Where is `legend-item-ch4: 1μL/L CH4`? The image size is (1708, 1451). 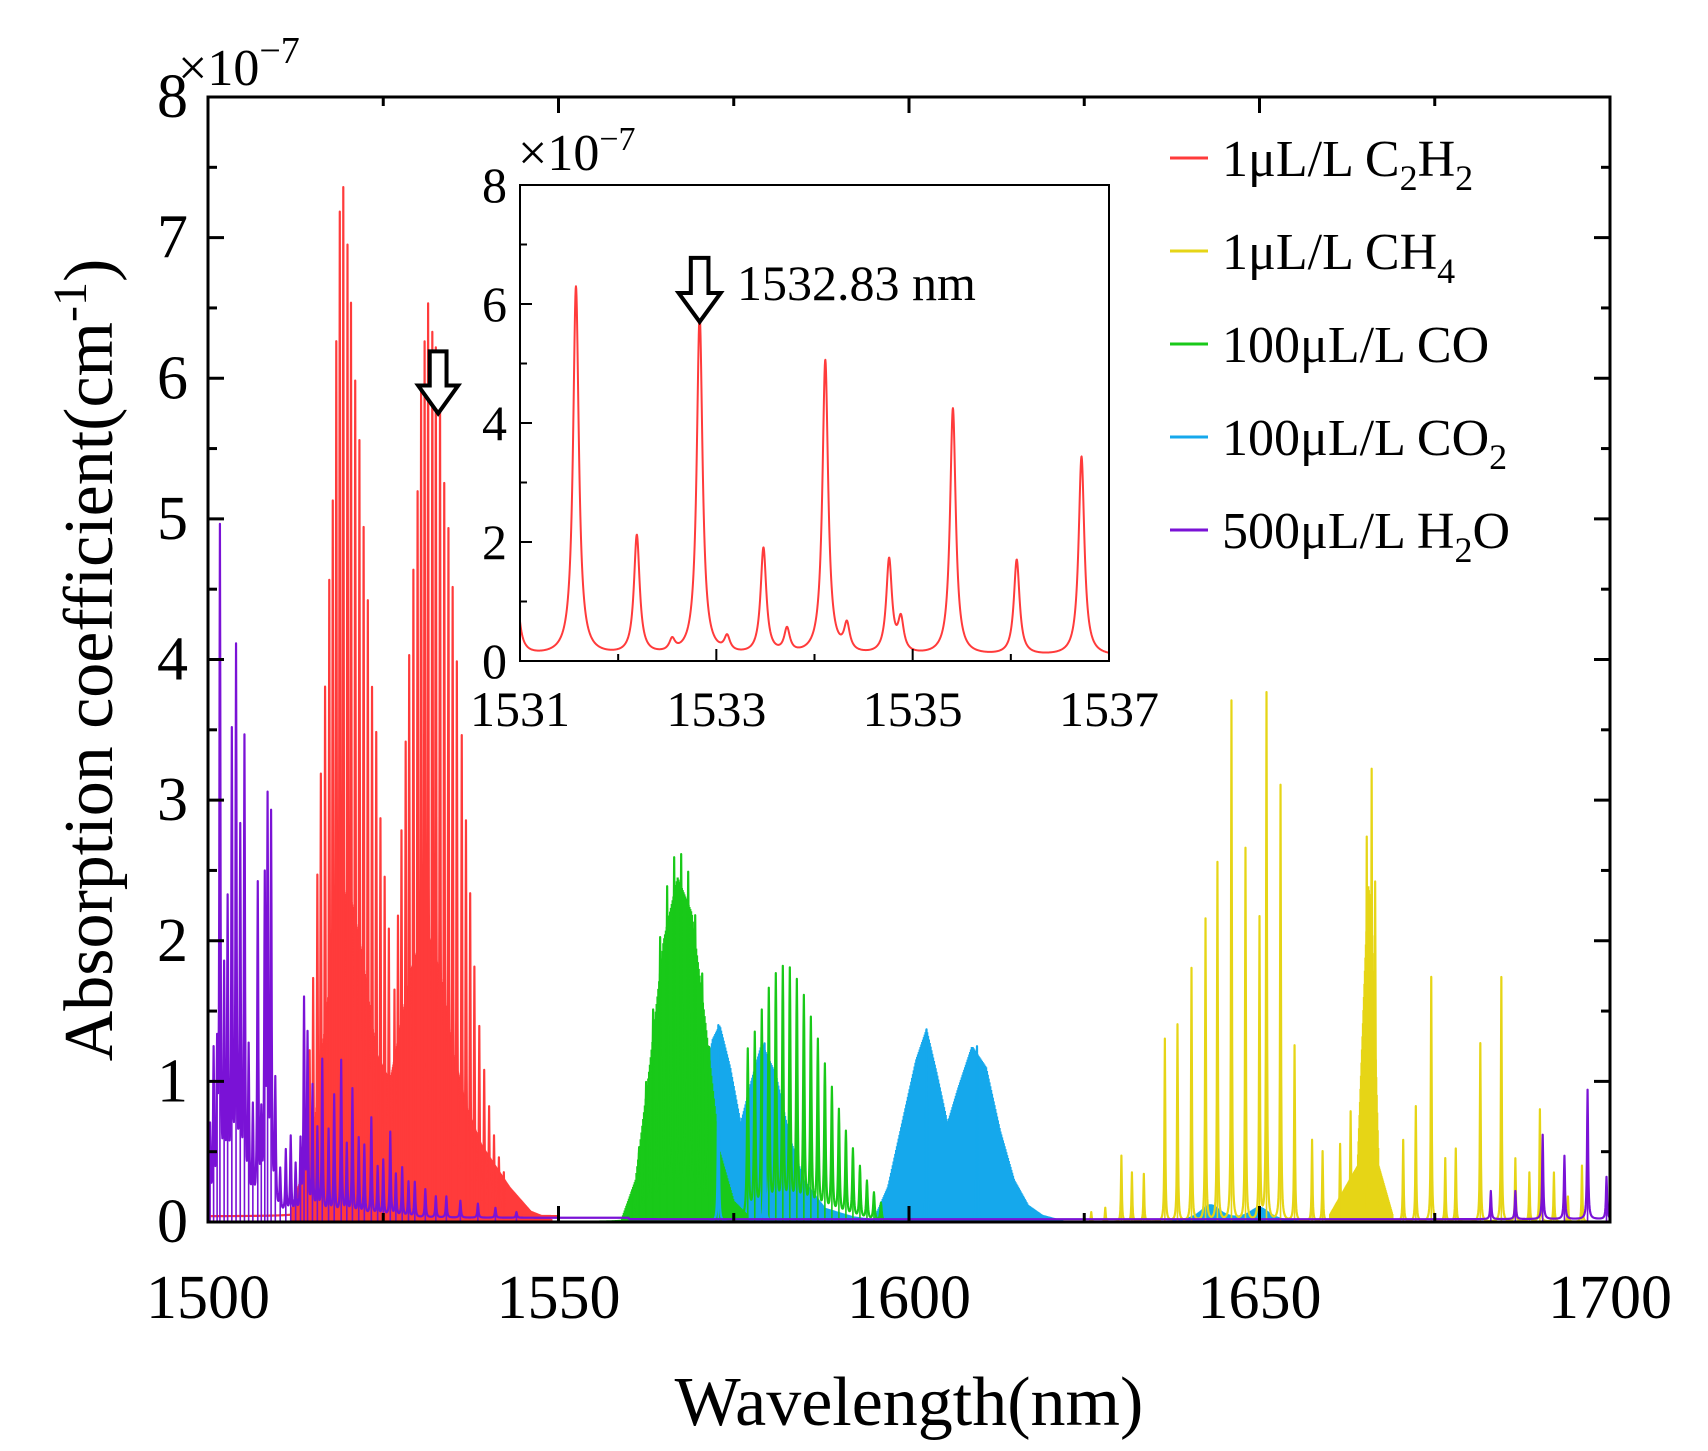
legend-item-ch4: 1μL/L CH4 is located at coordinates (1312, 257).